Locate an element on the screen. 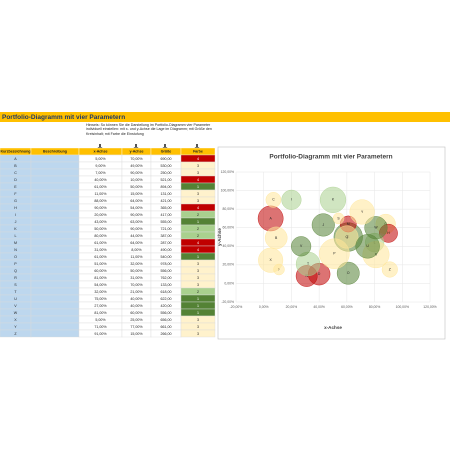 This screenshot has height=450, width=450. cell-value: 555,00 is located at coordinates (166, 222).